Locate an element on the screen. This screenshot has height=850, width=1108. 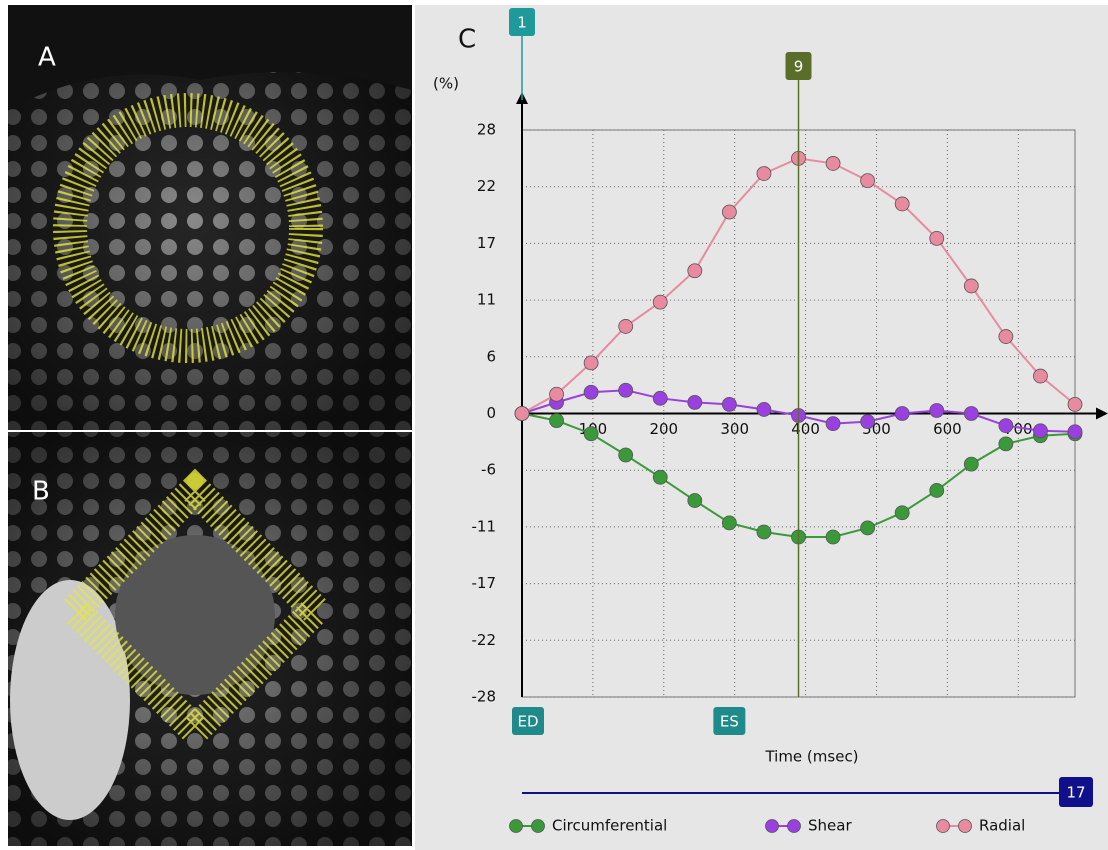
x-tick-label: 300 is located at coordinates (734, 429).